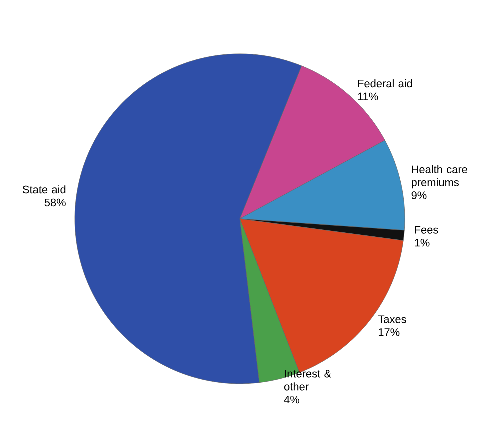 The width and height of the screenshot is (494, 444). What do you see at coordinates (426, 230) in the screenshot?
I see `slice-label: Fees` at bounding box center [426, 230].